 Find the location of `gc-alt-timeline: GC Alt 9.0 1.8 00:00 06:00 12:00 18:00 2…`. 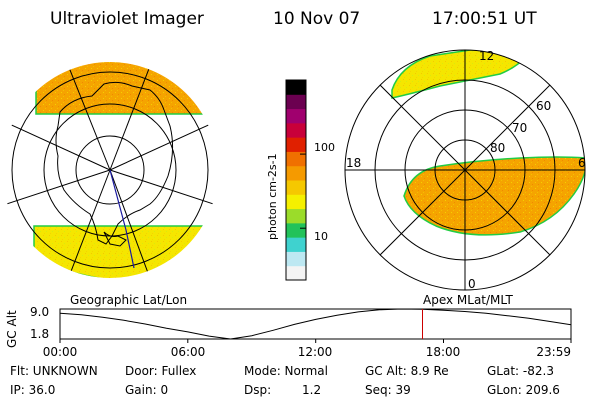

gc-alt-timeline: GC Alt 9.0 1.8 00:00 06:00 12:00 18:00 2… is located at coordinates (288, 332).